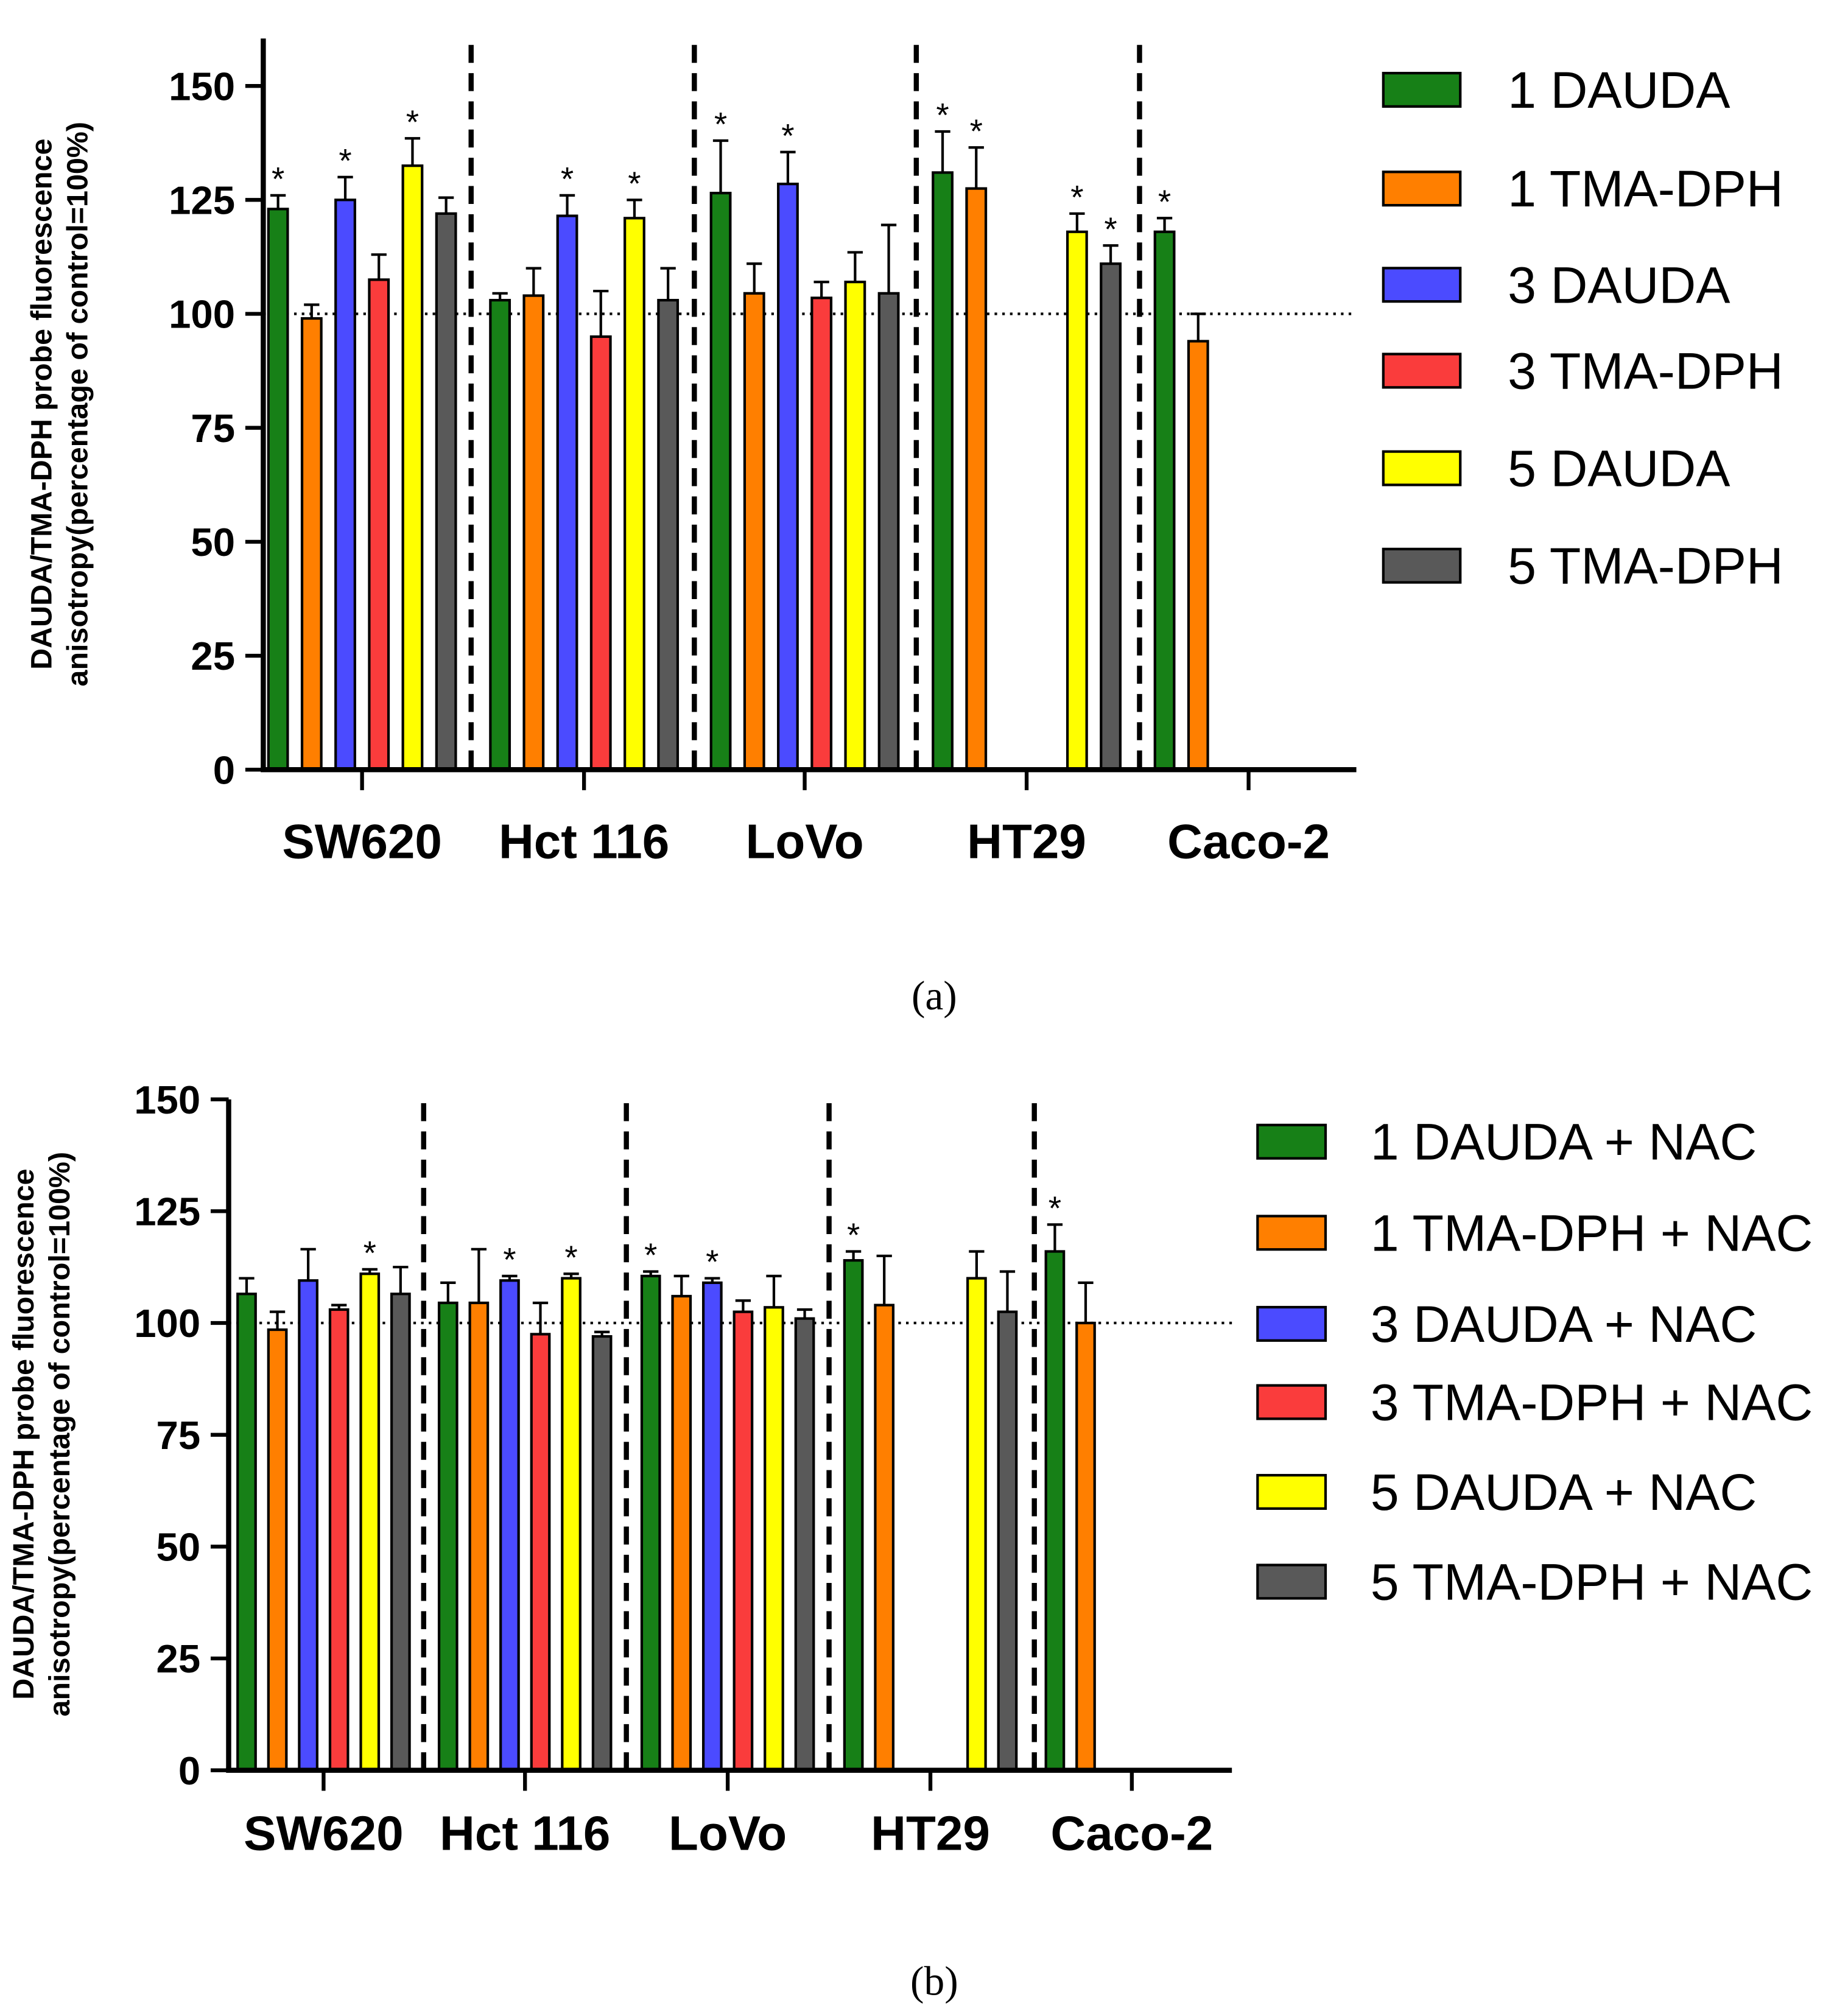 The height and width of the screenshot is (2014, 1848). I want to click on y-tick-label: 100, so click(167, 1323).